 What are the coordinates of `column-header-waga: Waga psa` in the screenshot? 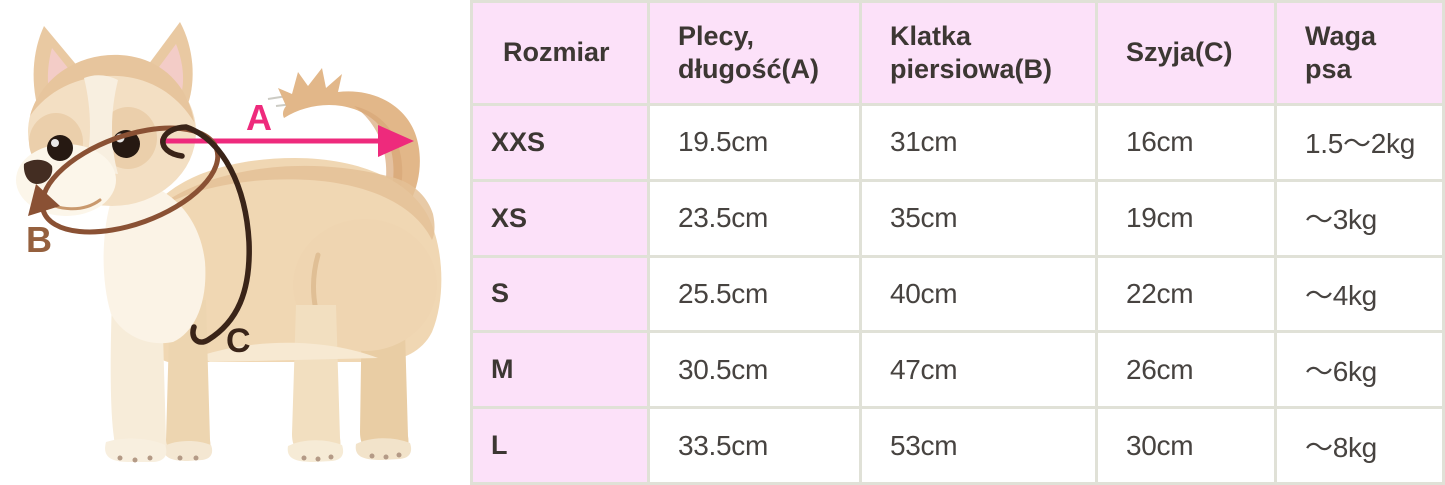 It's located at (1359, 53).